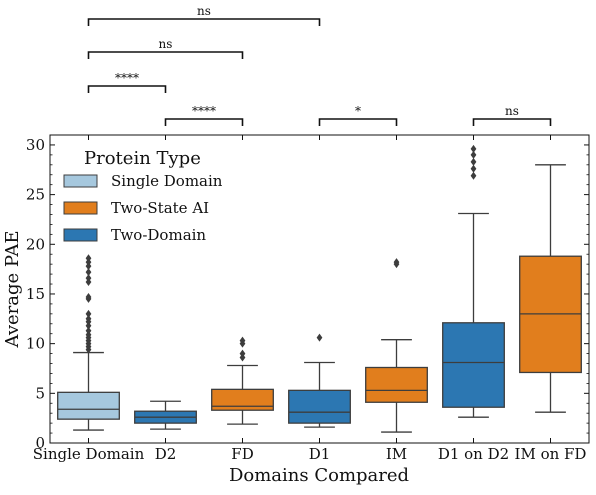 The image size is (596, 495). I want to click on box-d2, so click(165, 415).